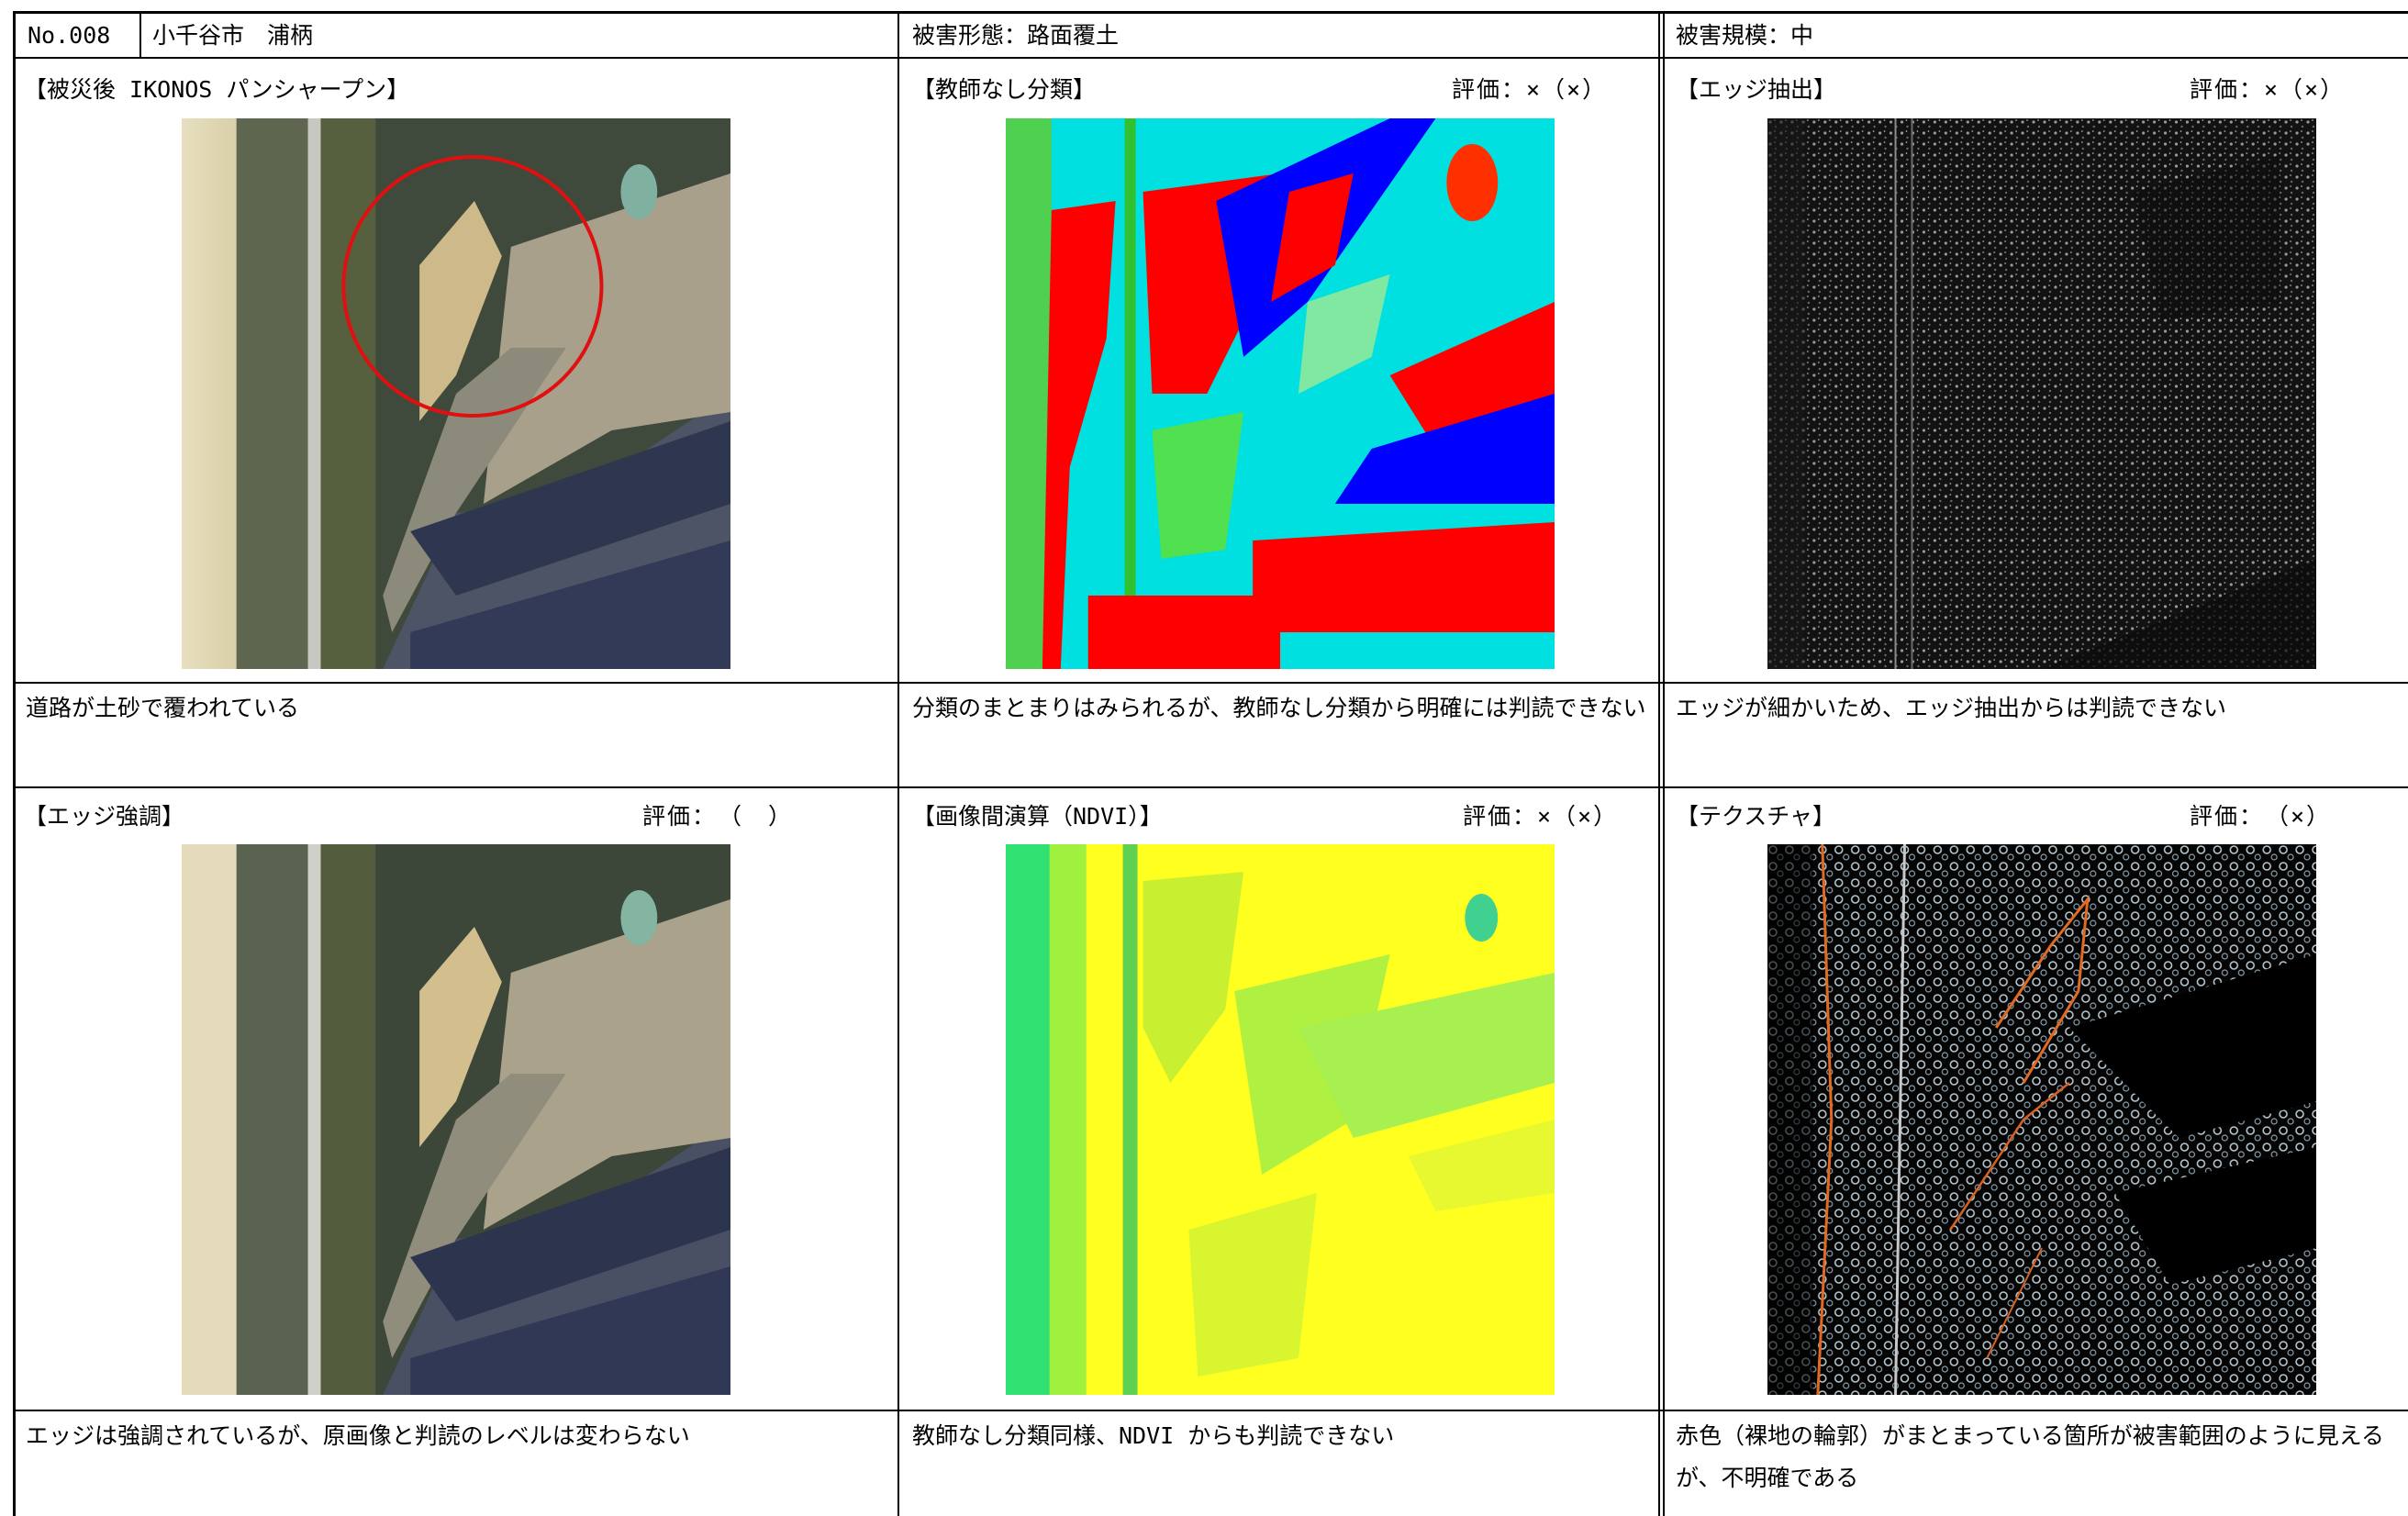 This screenshot has height=1516, width=2408. I want to click on damage-scale-label: 被害規模：中, so click(1745, 35).